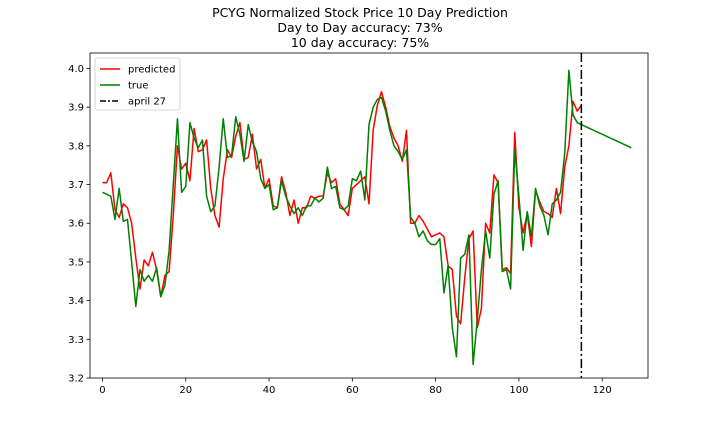  What do you see at coordinates (102, 390) in the screenshot?
I see `x-tick-label: 0` at bounding box center [102, 390].